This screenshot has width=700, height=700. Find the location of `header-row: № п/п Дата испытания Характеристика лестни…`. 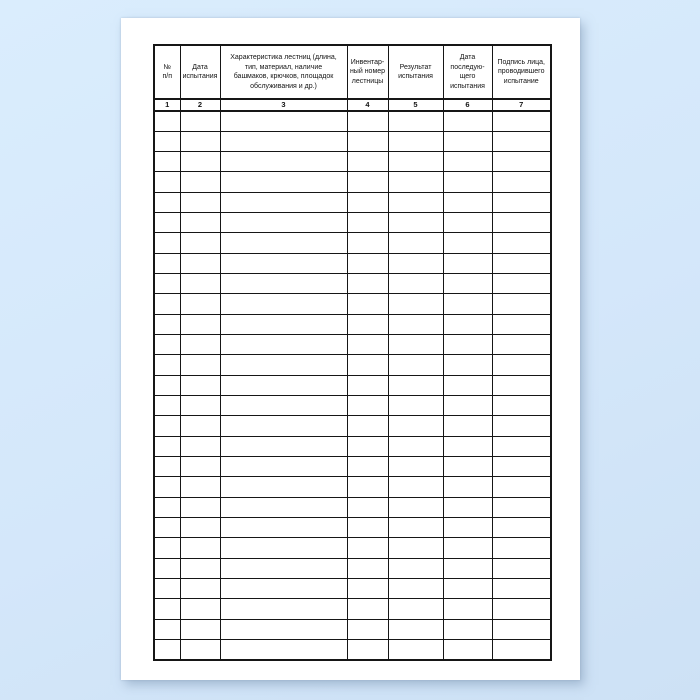

header-row: № п/п Дата испытания Характеристика лестни… is located at coordinates (352, 72).